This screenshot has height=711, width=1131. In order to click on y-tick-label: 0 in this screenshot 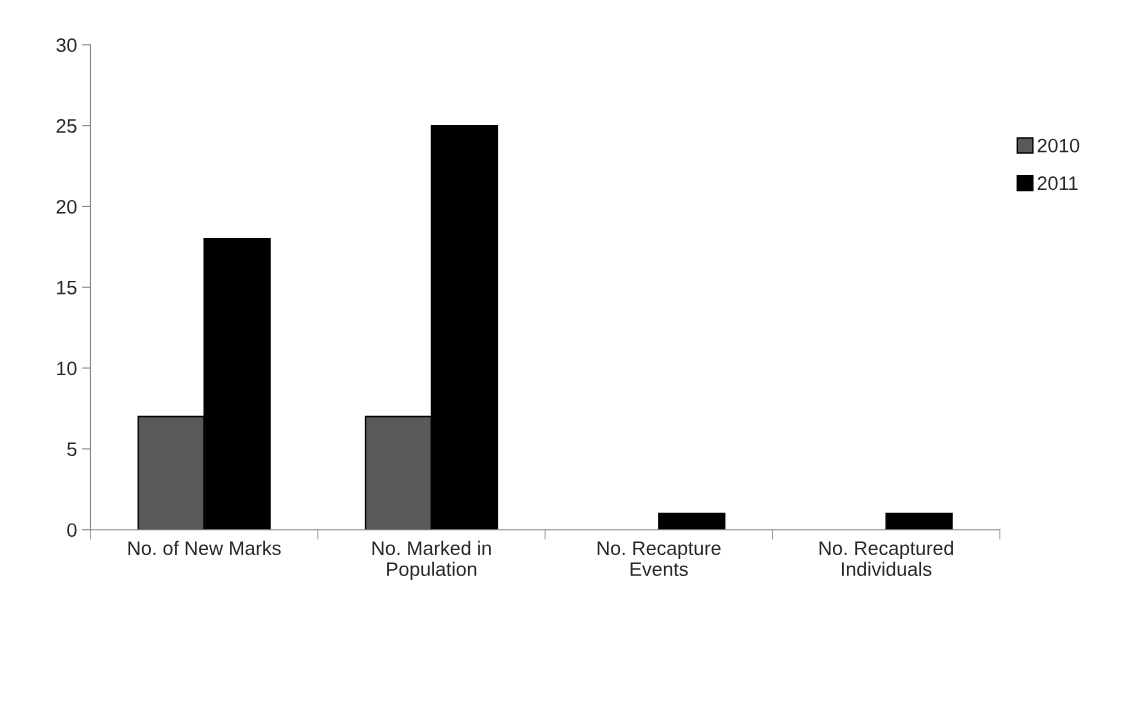, I will do `click(72, 530)`.